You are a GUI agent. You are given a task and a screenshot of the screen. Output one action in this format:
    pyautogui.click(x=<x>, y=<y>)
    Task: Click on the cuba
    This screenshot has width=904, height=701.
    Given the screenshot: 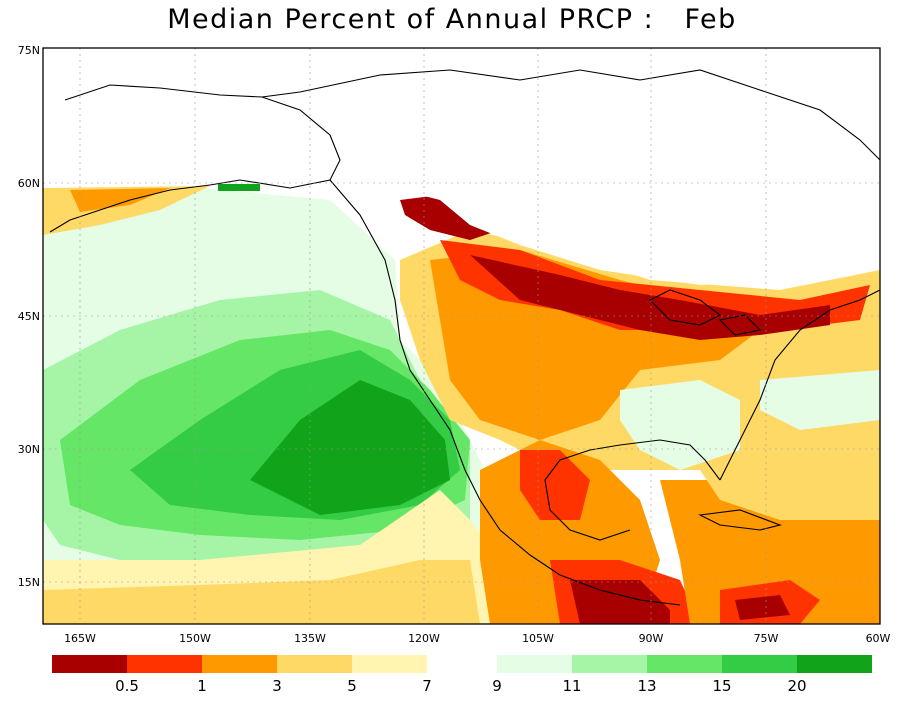 What is the action you would take?
    pyautogui.click(x=740, y=520)
    